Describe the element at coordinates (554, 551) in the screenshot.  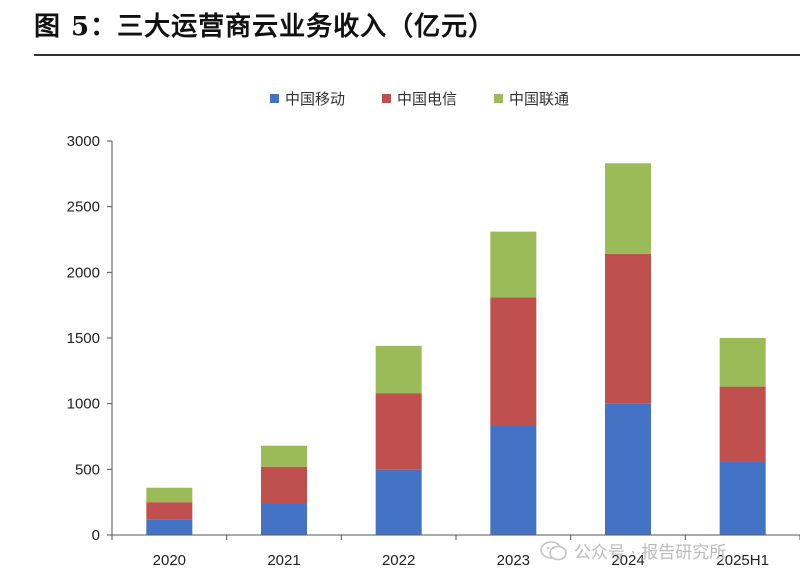
I see `wechat-icon` at that location.